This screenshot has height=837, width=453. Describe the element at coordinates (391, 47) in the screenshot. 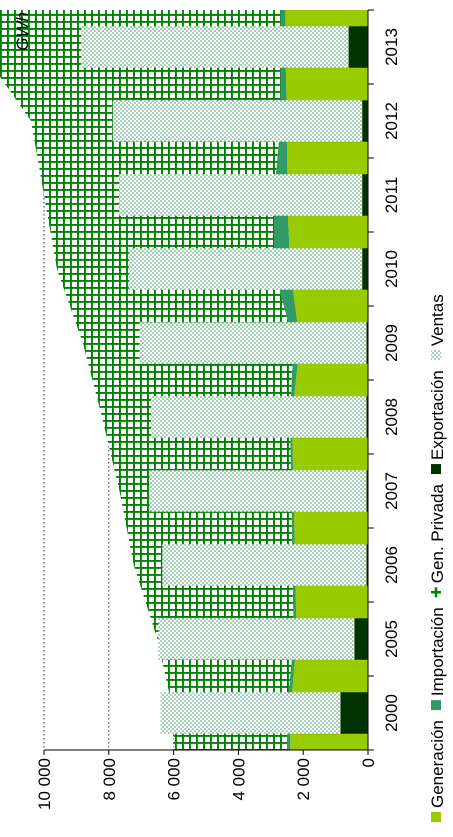

I see `category-label-2013: 2013` at that location.